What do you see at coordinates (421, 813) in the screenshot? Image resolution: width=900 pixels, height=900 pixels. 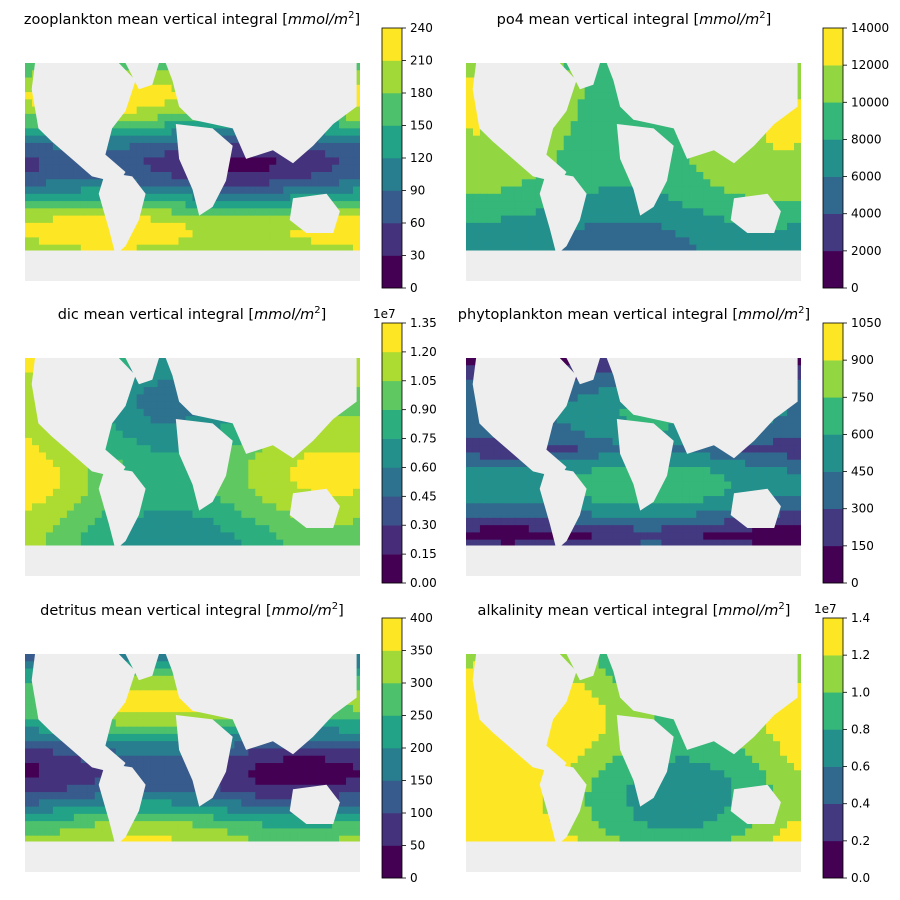 I see `colorbar-tick-label: 100` at bounding box center [421, 813].